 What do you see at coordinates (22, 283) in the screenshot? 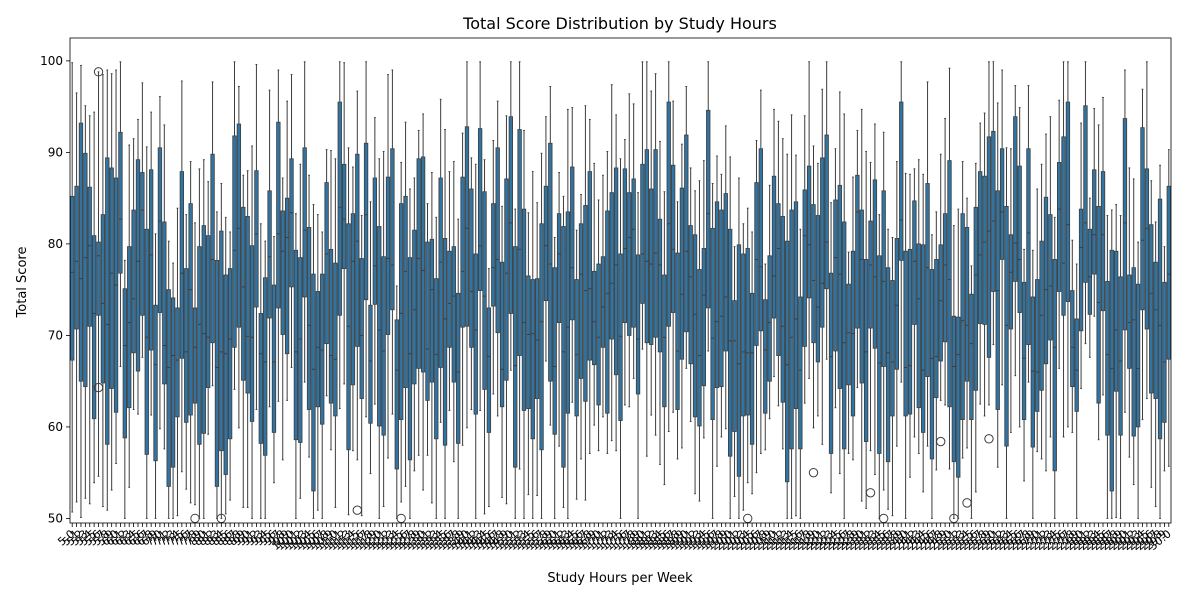
I see `y-axis-label: Total Score` at bounding box center [22, 283].